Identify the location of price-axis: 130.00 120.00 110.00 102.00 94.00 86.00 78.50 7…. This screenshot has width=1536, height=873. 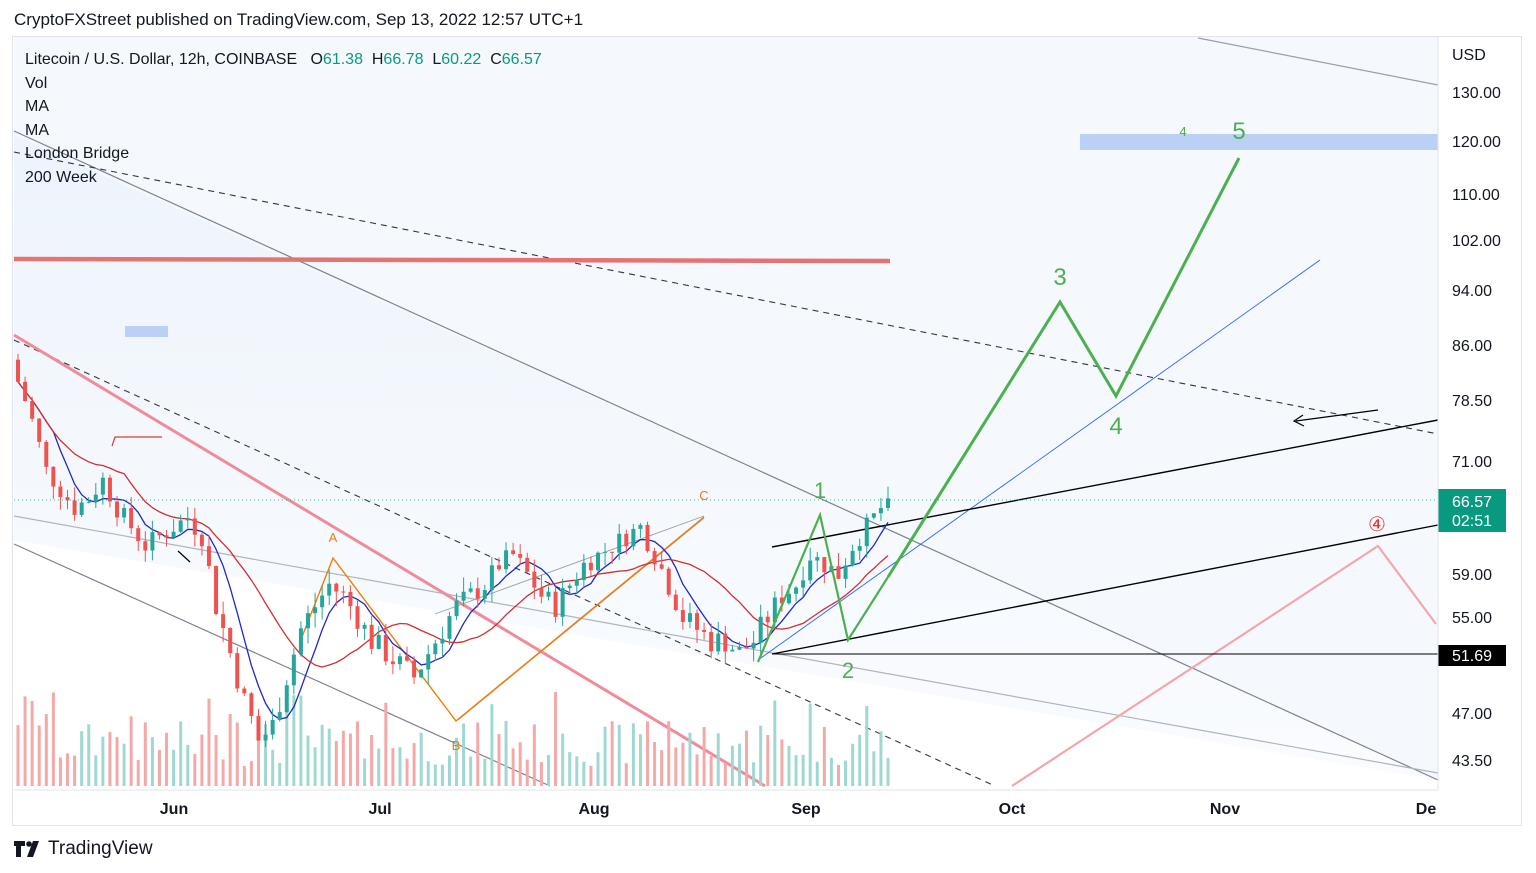
(1476, 427).